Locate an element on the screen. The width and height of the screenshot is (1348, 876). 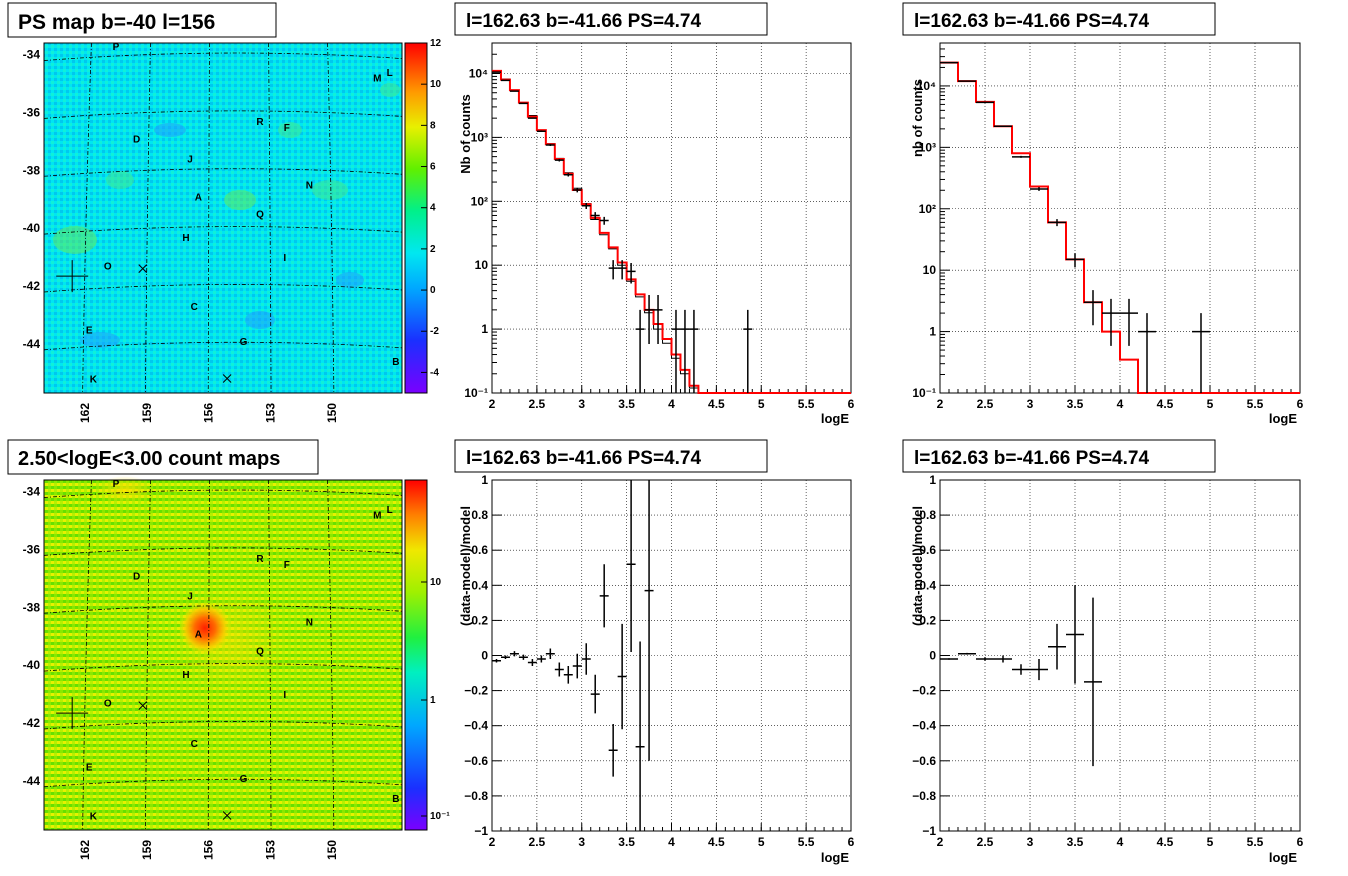
map-source-label: A is located at coordinates (198, 634).